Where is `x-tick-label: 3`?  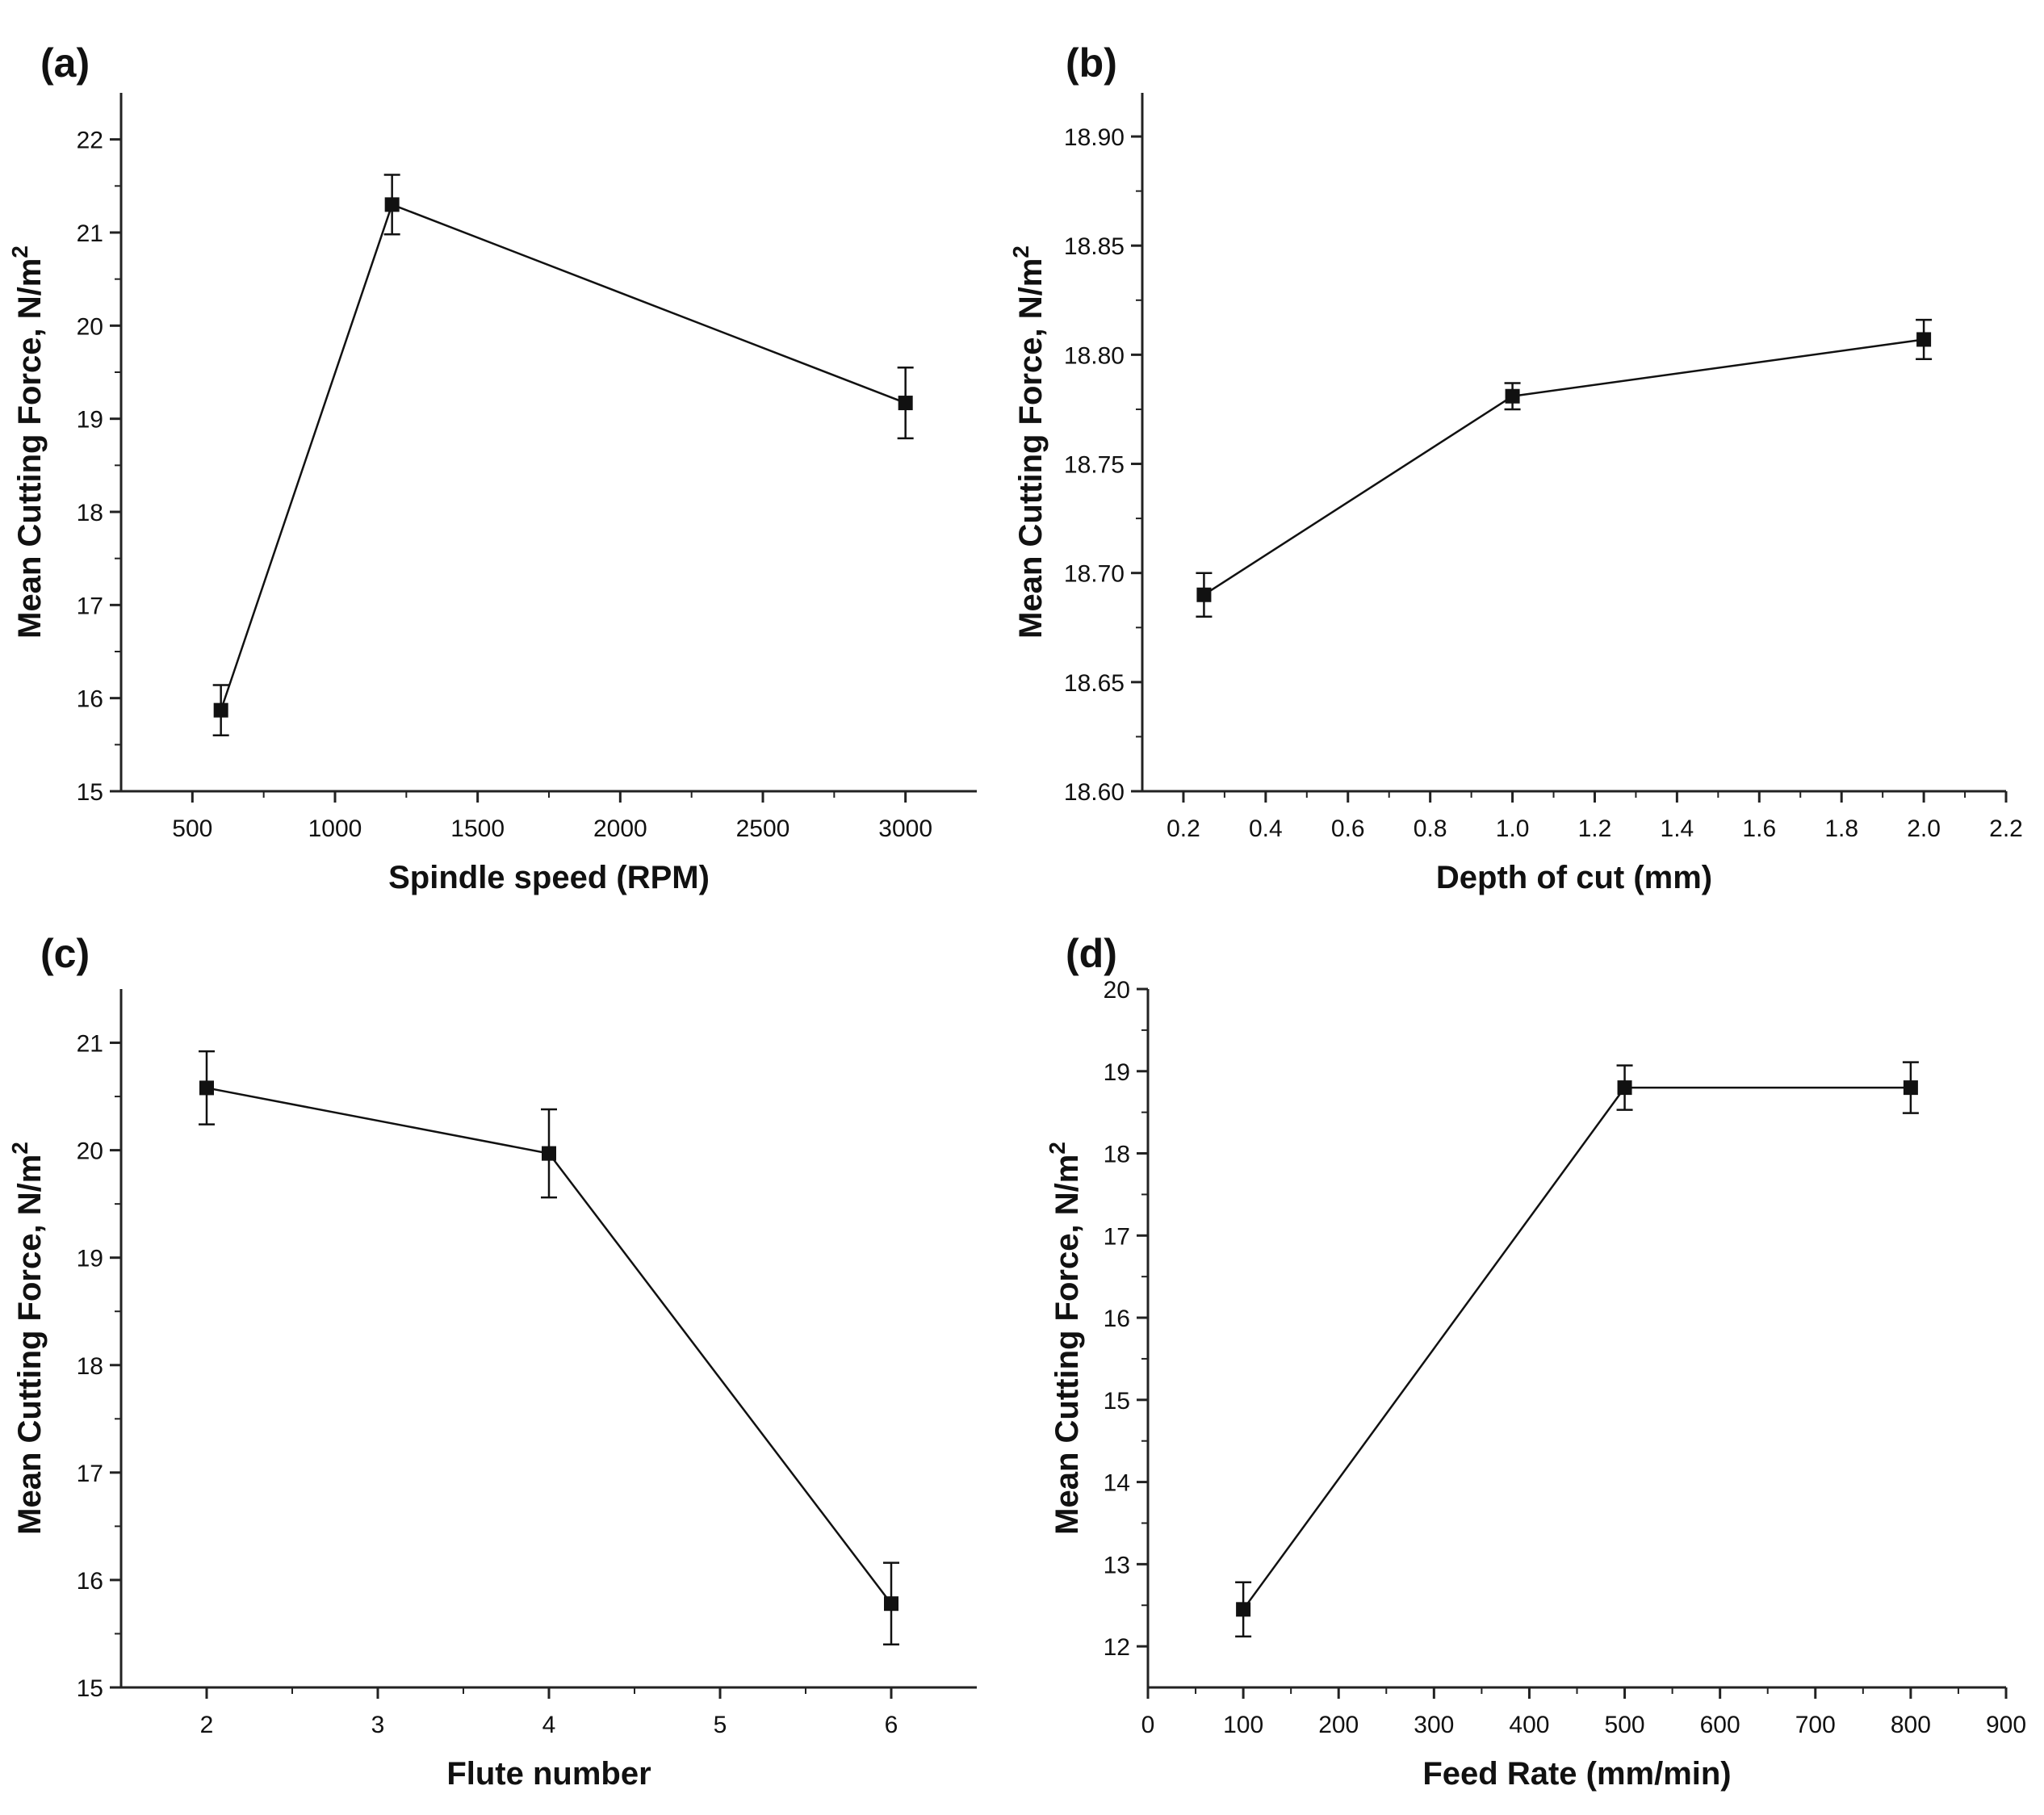 x-tick-label: 3 is located at coordinates (378, 1725).